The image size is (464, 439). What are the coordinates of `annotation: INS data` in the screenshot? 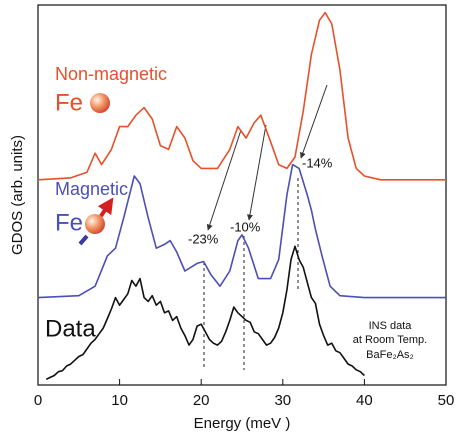 It's located at (391, 326).